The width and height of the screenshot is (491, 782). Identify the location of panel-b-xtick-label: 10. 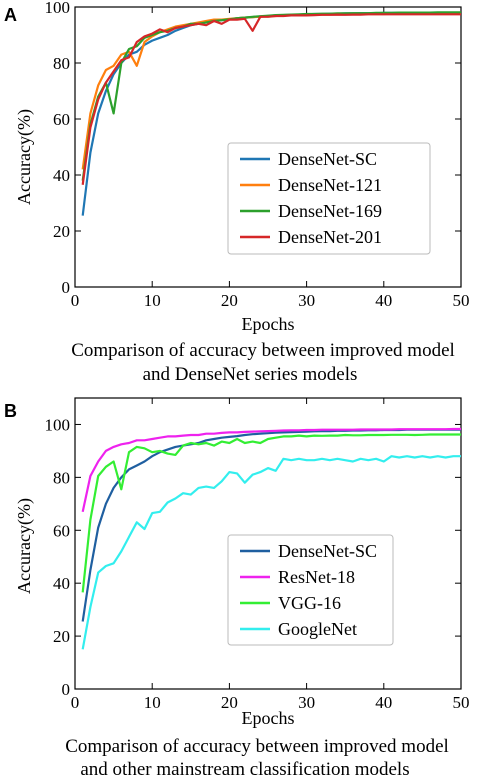
(152, 702).